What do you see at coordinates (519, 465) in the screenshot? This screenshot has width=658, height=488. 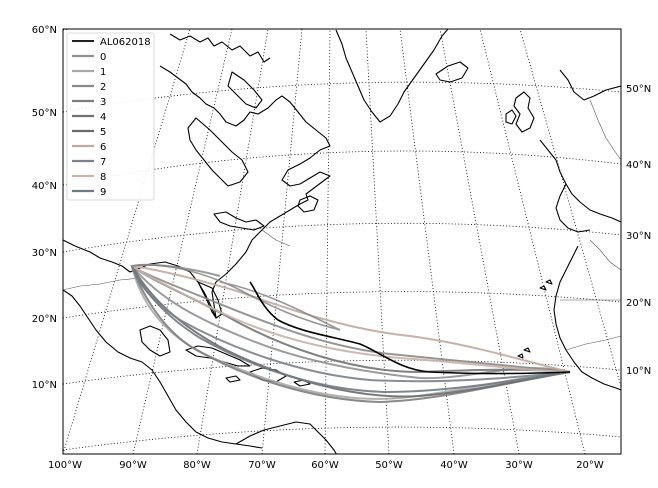 I see `lon-label: 30°W` at bounding box center [519, 465].